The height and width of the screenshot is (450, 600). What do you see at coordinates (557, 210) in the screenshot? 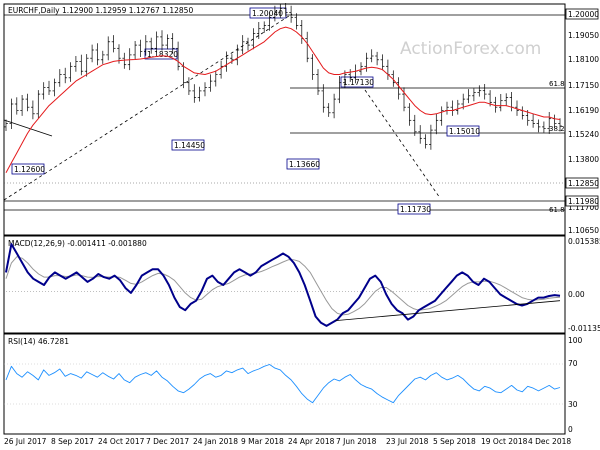
I see `fib-label-61.8-lower: 61.8` at bounding box center [557, 210].